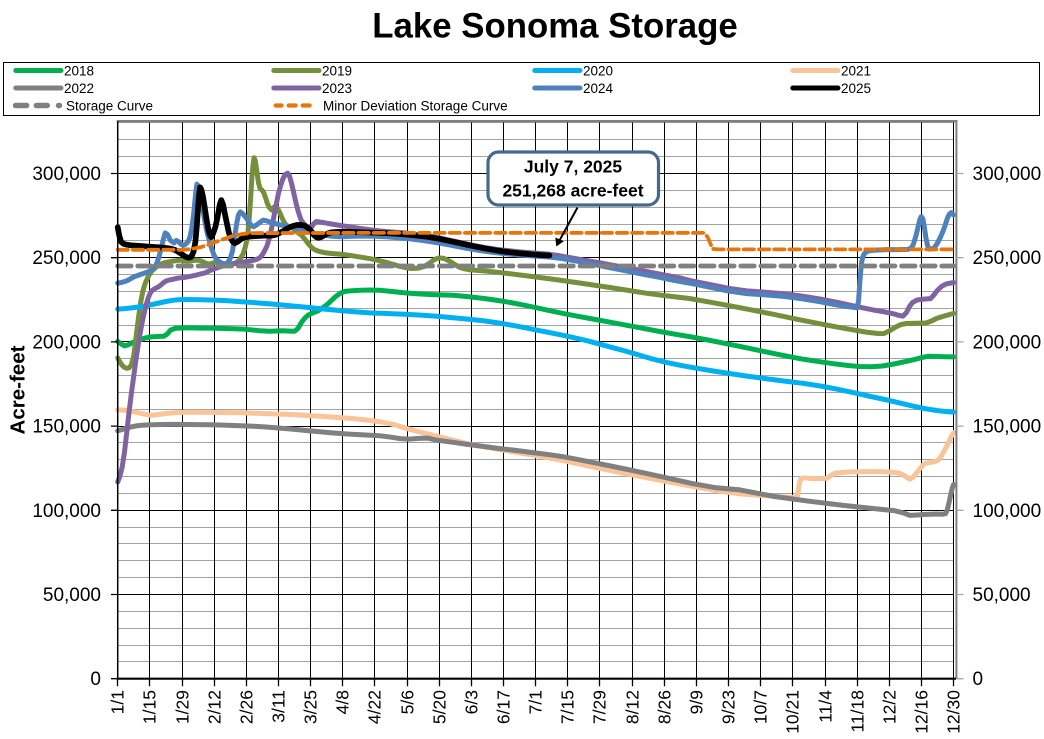 This screenshot has height=739, width=1044. I want to click on svg-text: Acre-feet, so click(18, 389).